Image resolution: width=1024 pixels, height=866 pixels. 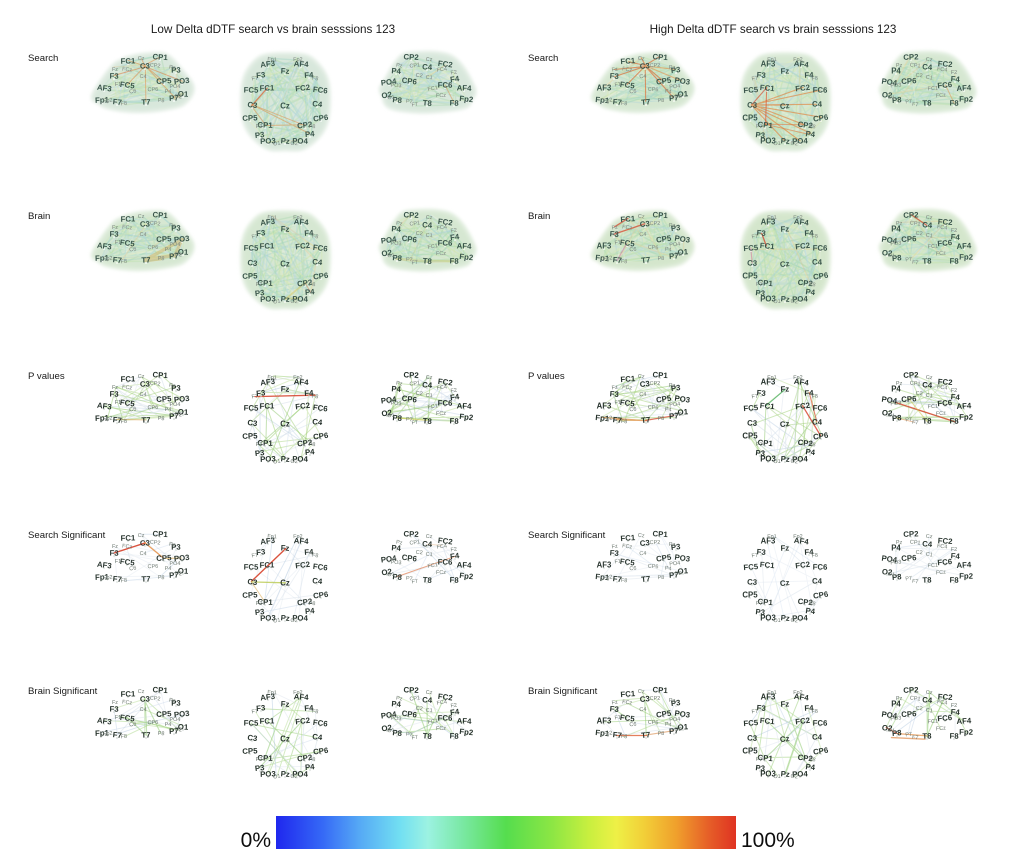 What do you see at coordinates (455, 397) in the screenshot?
I see `svg-text: F4` at bounding box center [455, 397].